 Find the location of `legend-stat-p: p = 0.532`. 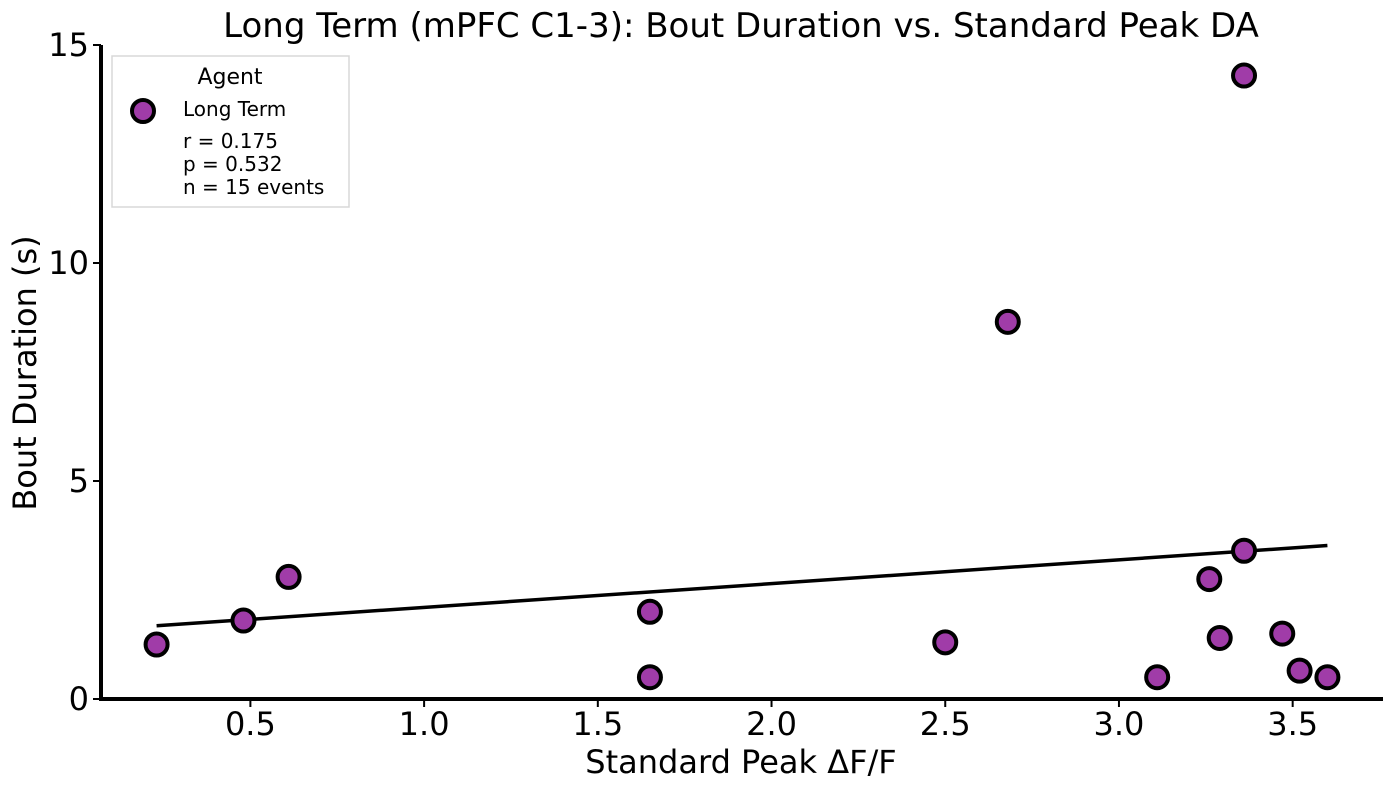

legend-stat-p: p = 0.532 is located at coordinates (232, 164).